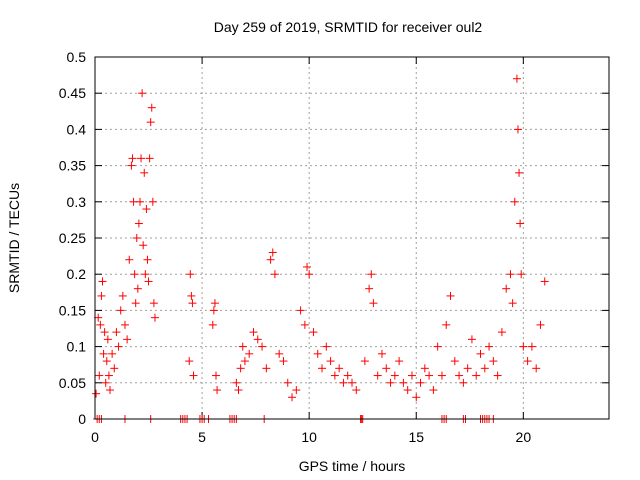 This screenshot has height=480, width=640. I want to click on x-tick-labels: 0 5 10 15 20, so click(311, 437).